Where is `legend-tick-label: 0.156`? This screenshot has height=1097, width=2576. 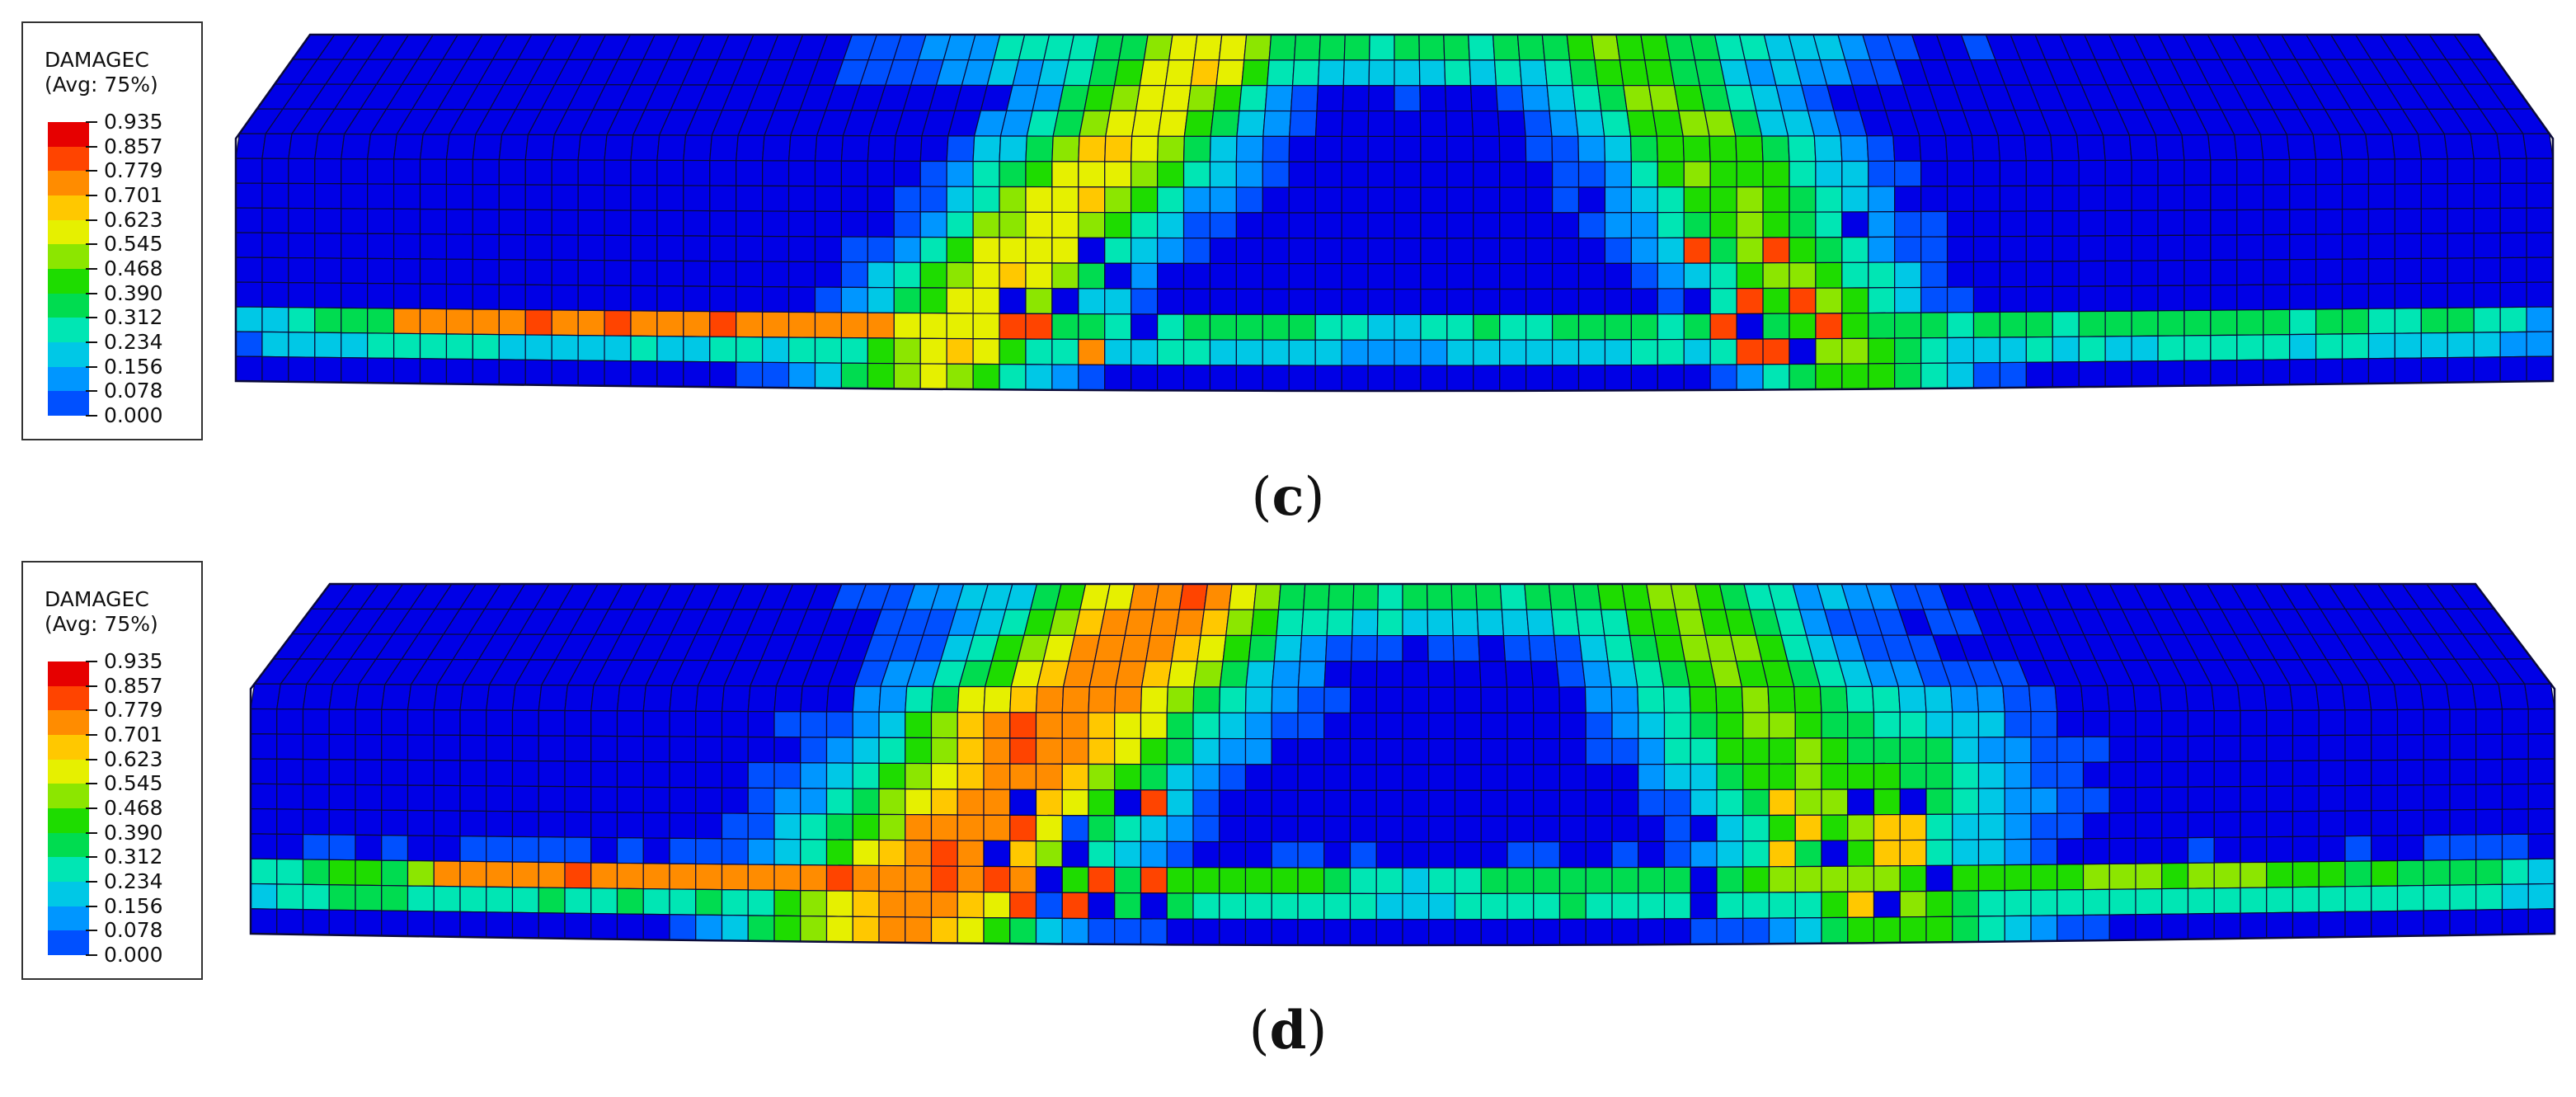
legend-tick-label: 0.156 is located at coordinates (124, 906).